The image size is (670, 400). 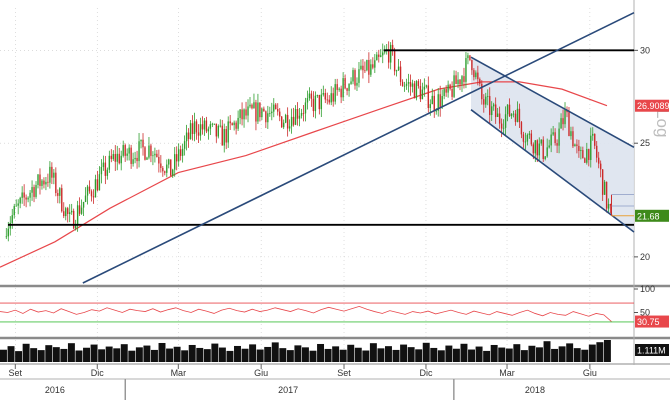 What do you see at coordinates (179, 373) in the screenshot?
I see `x-month-label: Mar` at bounding box center [179, 373].